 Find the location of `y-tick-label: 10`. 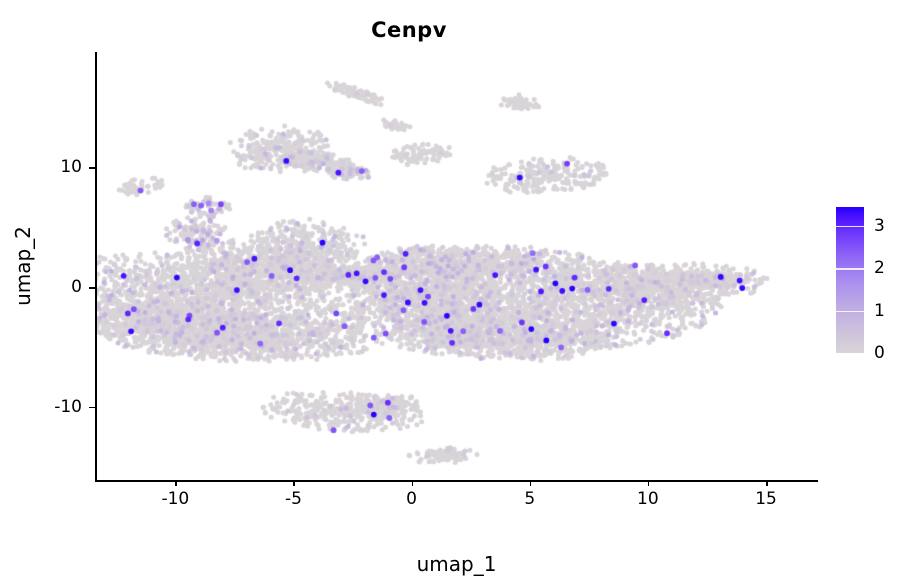

y-tick-label: 10 is located at coordinates (71, 167).